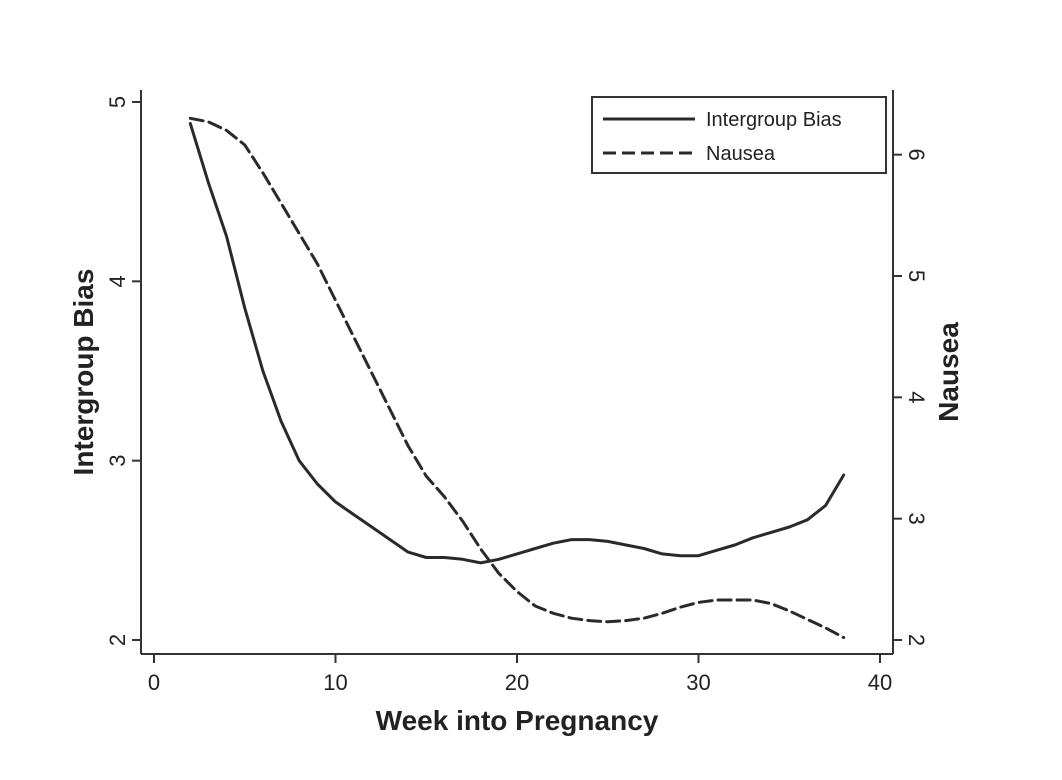  I want to click on x-tick-label: 40, so click(880, 682).